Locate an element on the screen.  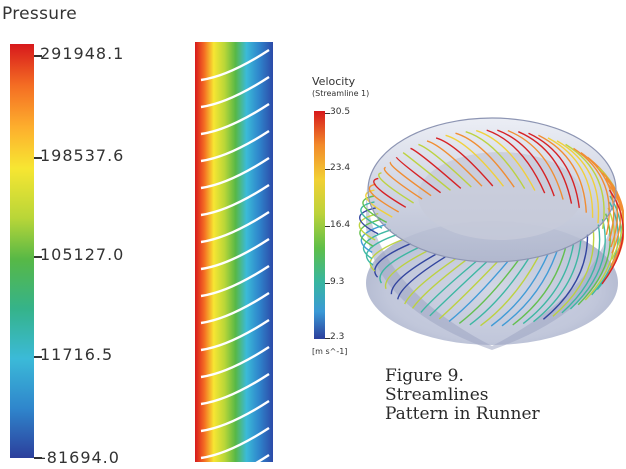
figure-caption: Figure 9. Streamlines Pattern in Runner is located at coordinates (462, 395).